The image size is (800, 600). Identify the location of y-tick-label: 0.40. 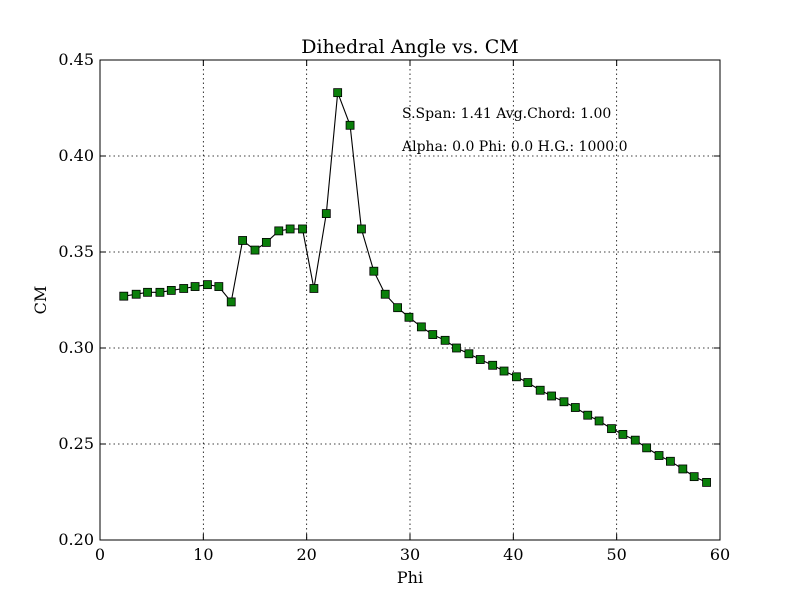
(76, 155).